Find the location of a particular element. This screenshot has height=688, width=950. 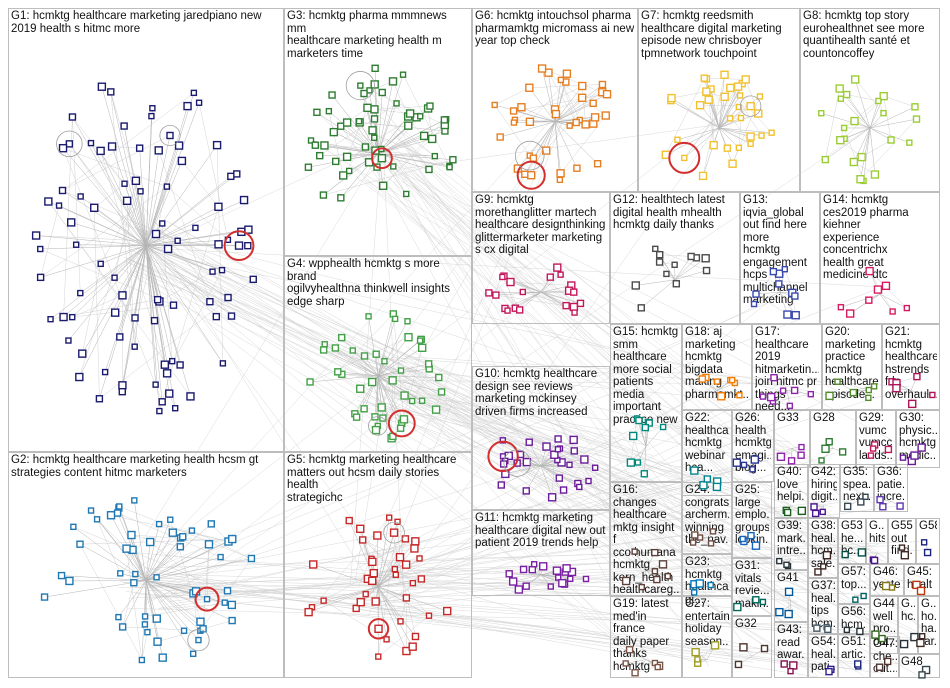

nodes-g44 is located at coordinates (878, 636).